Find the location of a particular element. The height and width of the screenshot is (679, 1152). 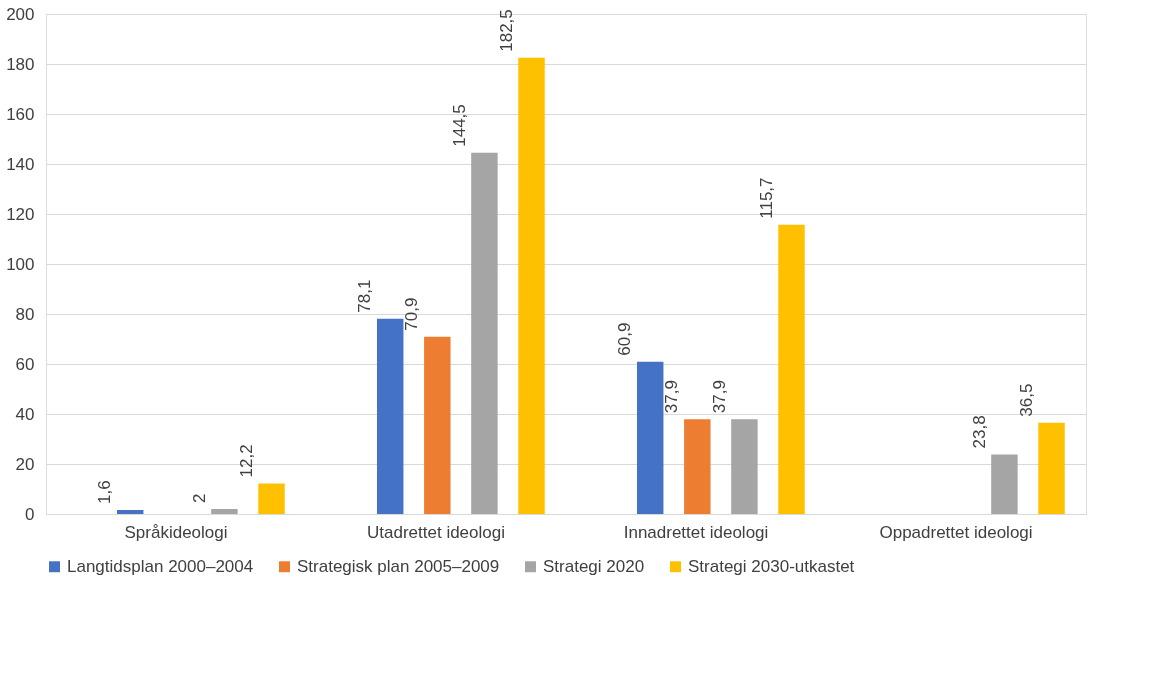

y-tick-label: 180 is located at coordinates (20, 64).